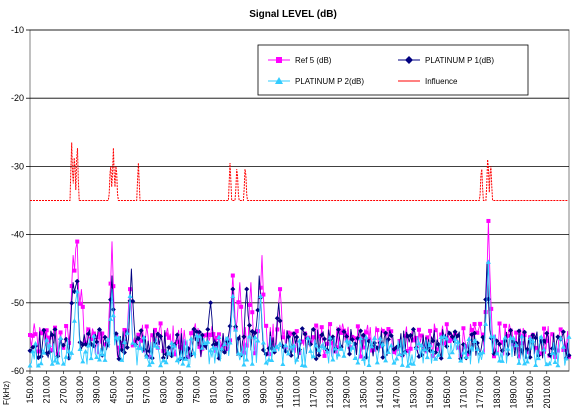 This screenshot has height=417, width=587. What do you see at coordinates (297, 391) in the screenshot?
I see `x-tick-label: 1110.00` at bounding box center [297, 391].